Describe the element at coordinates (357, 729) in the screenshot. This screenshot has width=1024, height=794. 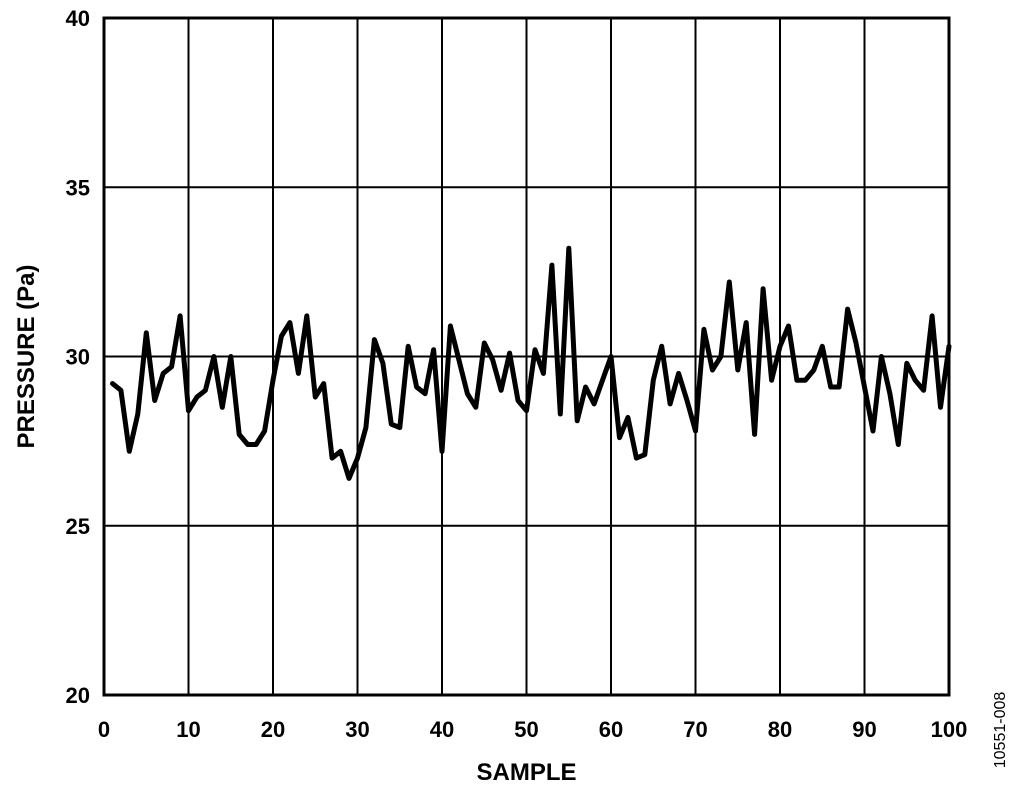
I see `x-tick-label: 30` at that location.